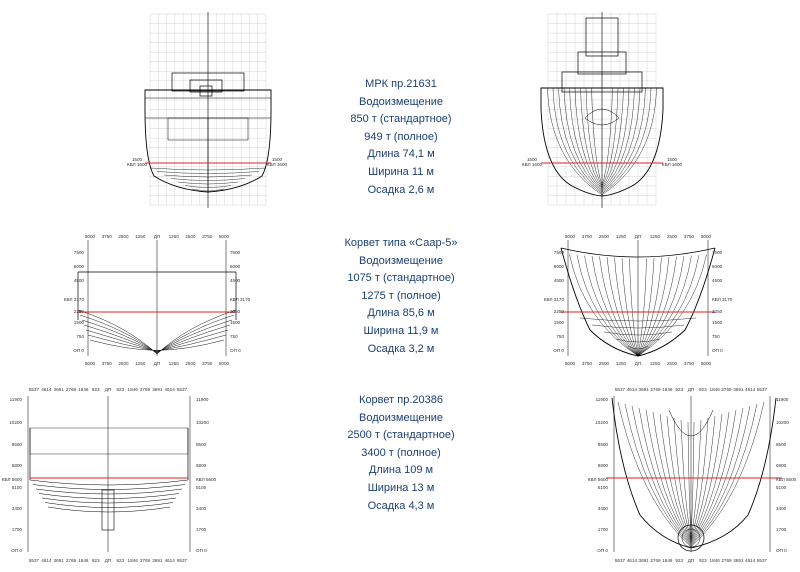  What do you see at coordinates (401, 505) in the screenshot?
I see `draft: Осадка 4,3 м` at bounding box center [401, 505].